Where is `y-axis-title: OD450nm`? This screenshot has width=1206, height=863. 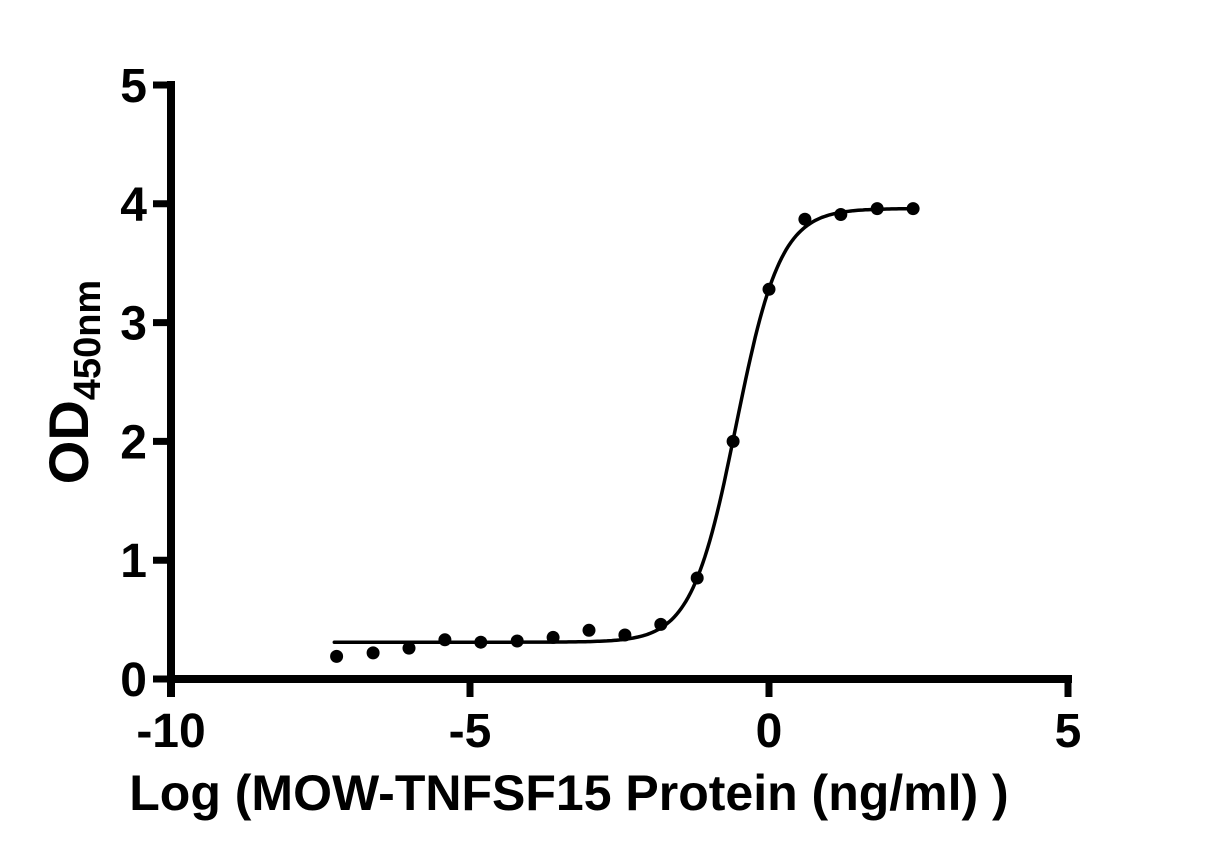
y-axis-title: OD450nm is located at coordinates (73, 382).